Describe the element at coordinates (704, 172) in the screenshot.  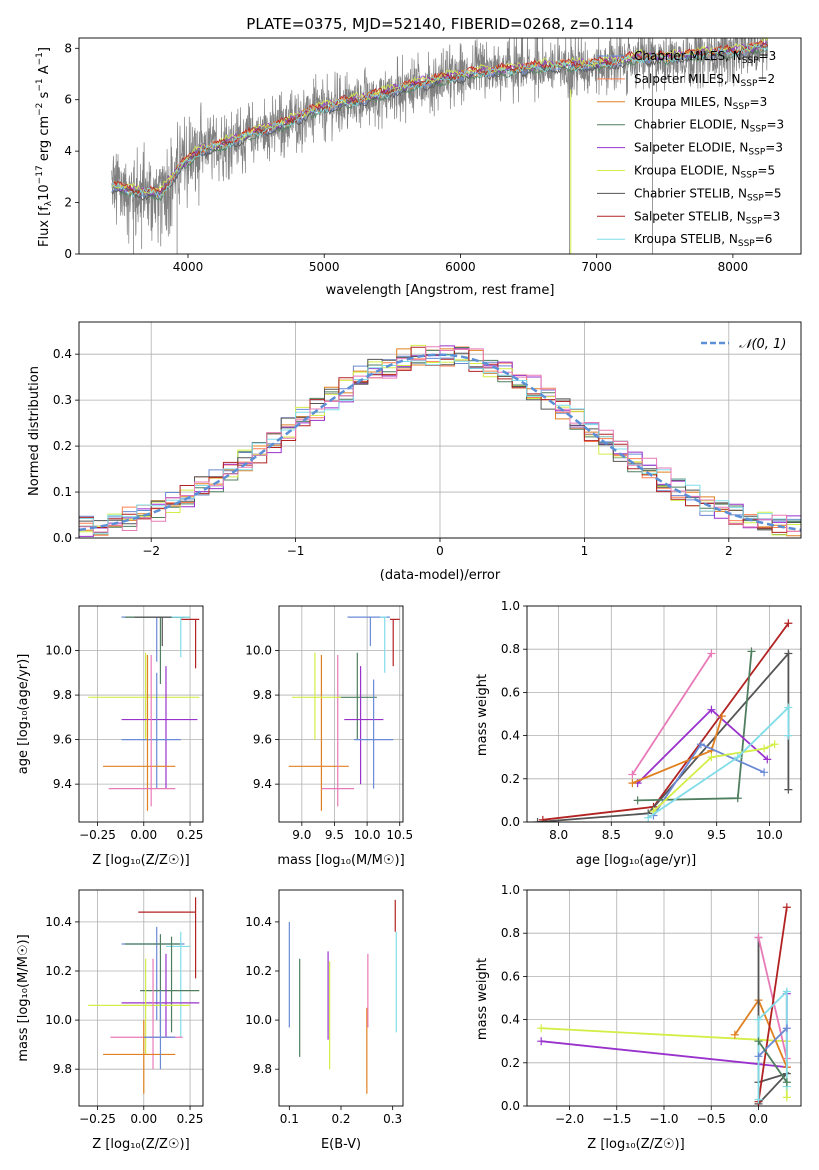
I see `legend-label: Kroupa ELODIE, NSSP=5` at that location.